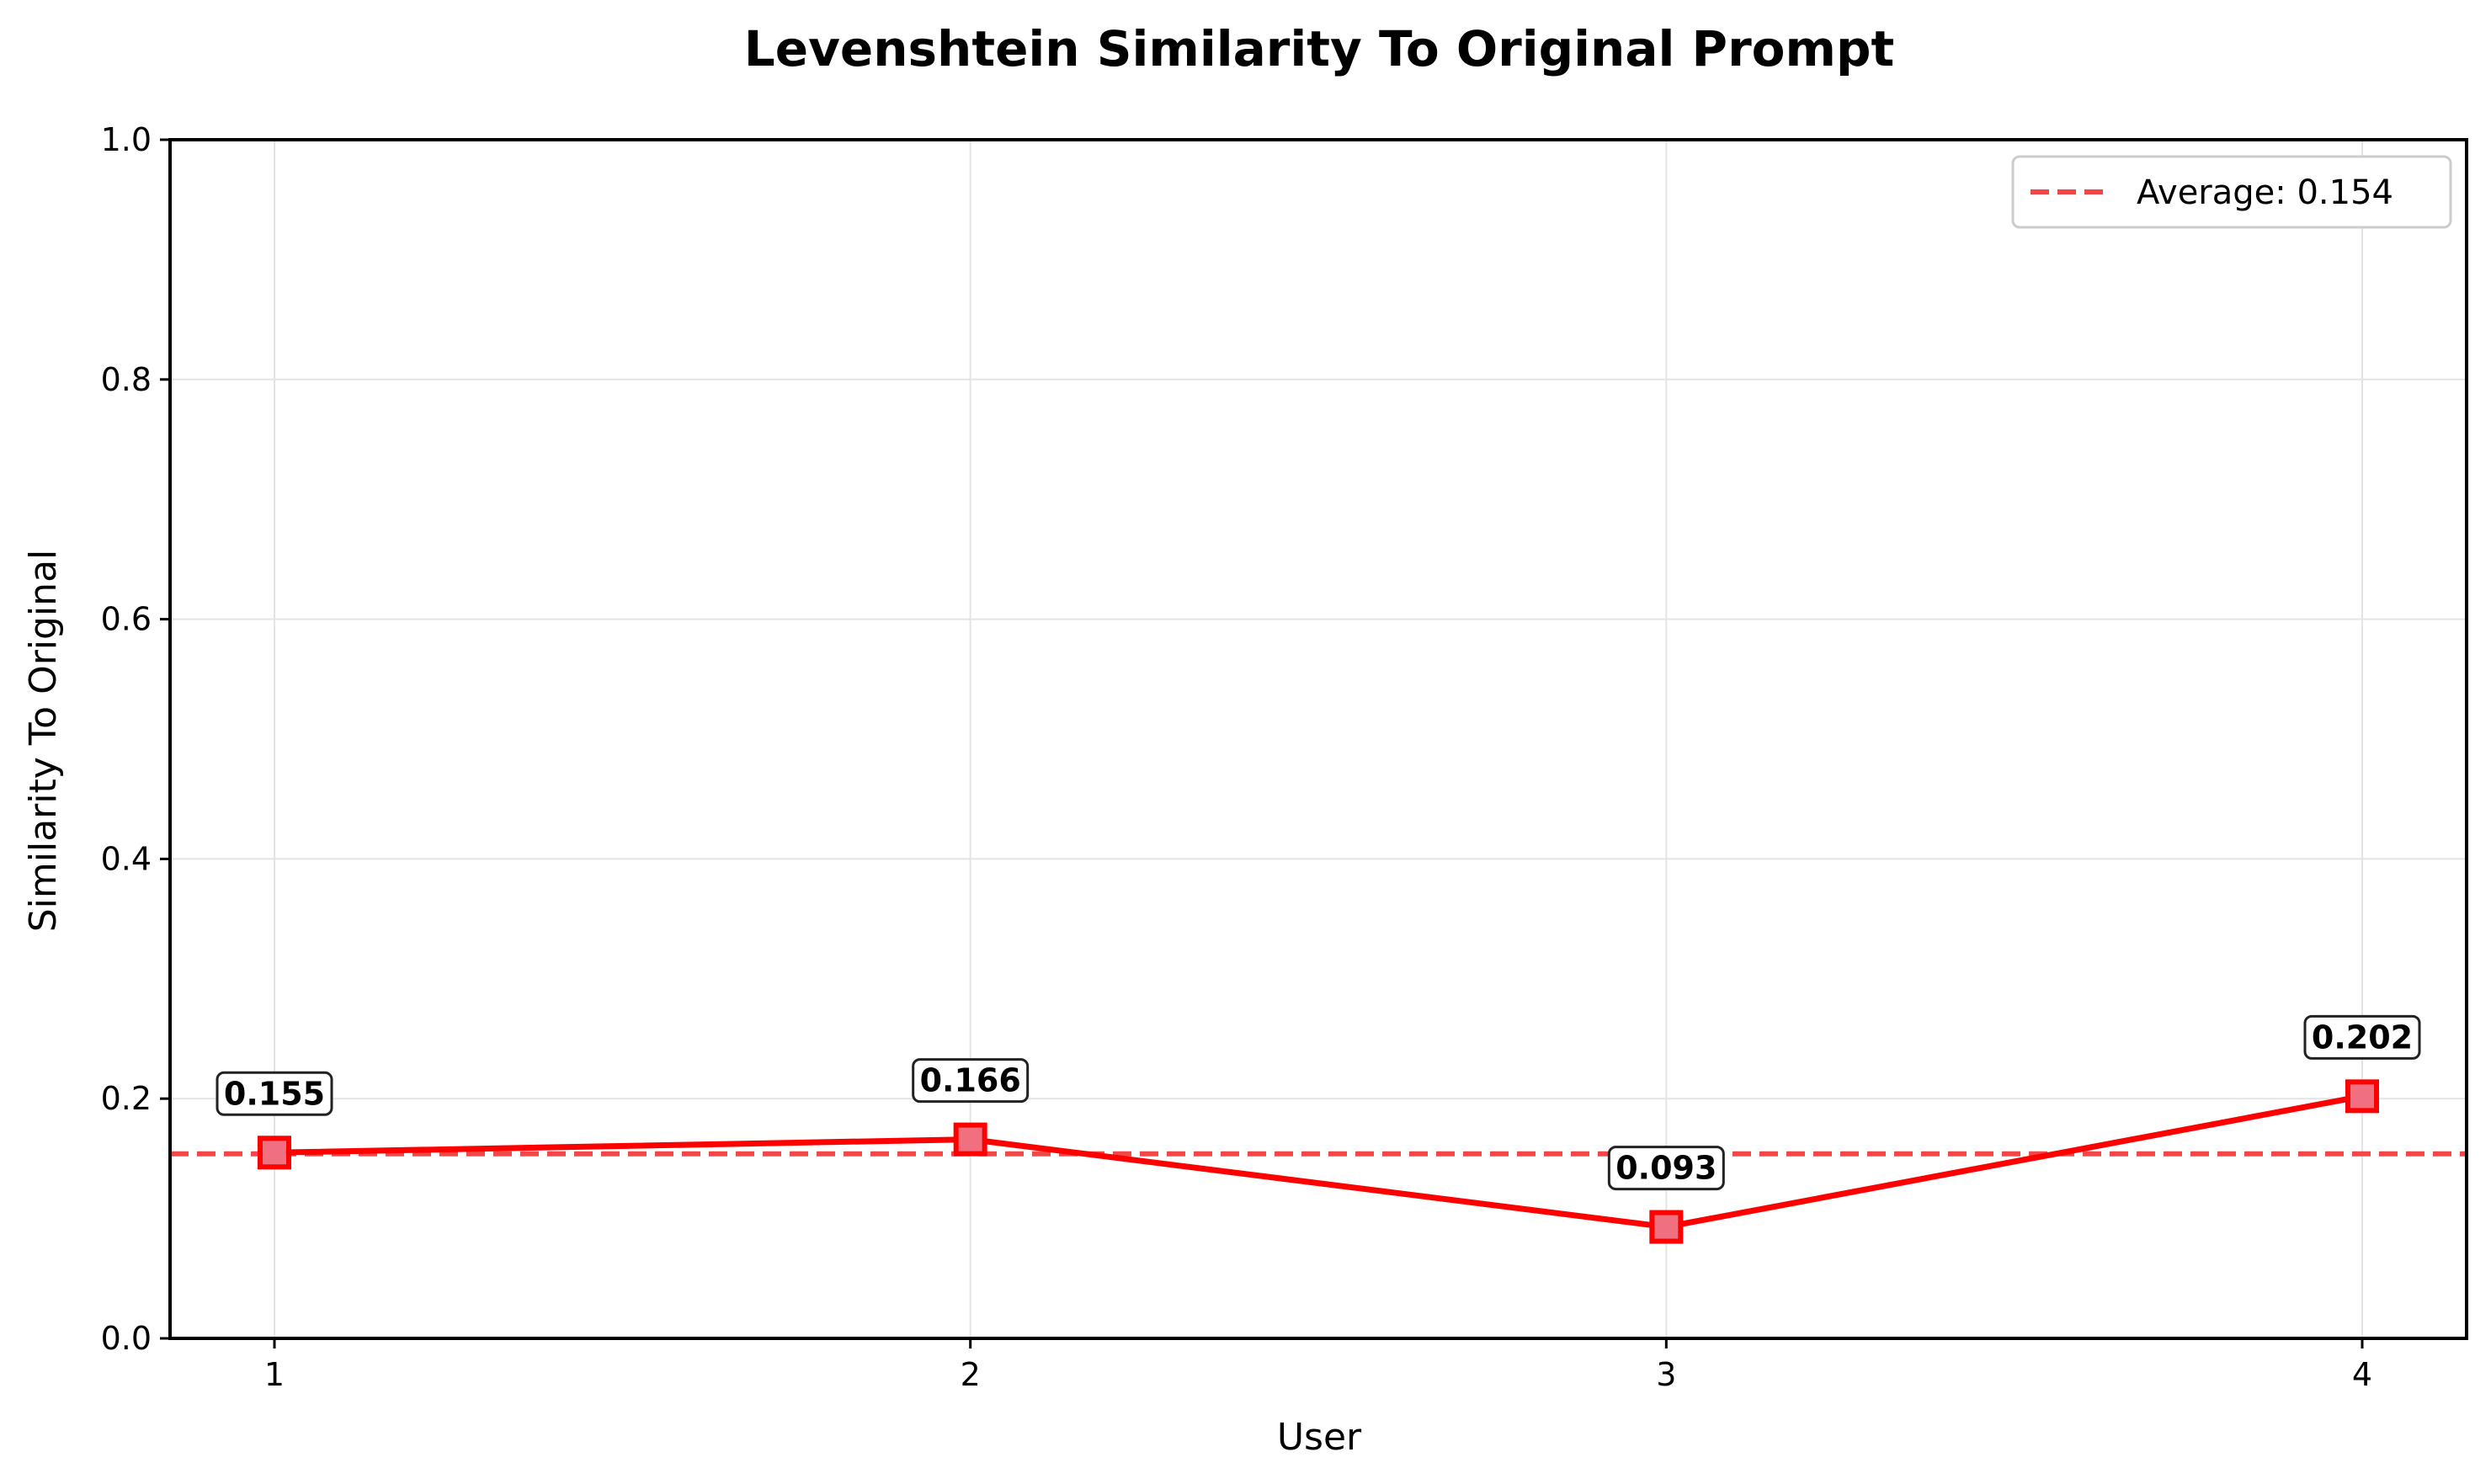 The image size is (2491, 1484). What do you see at coordinates (127, 858) in the screenshot?
I see `y-tick-label: 0.4` at bounding box center [127, 858].